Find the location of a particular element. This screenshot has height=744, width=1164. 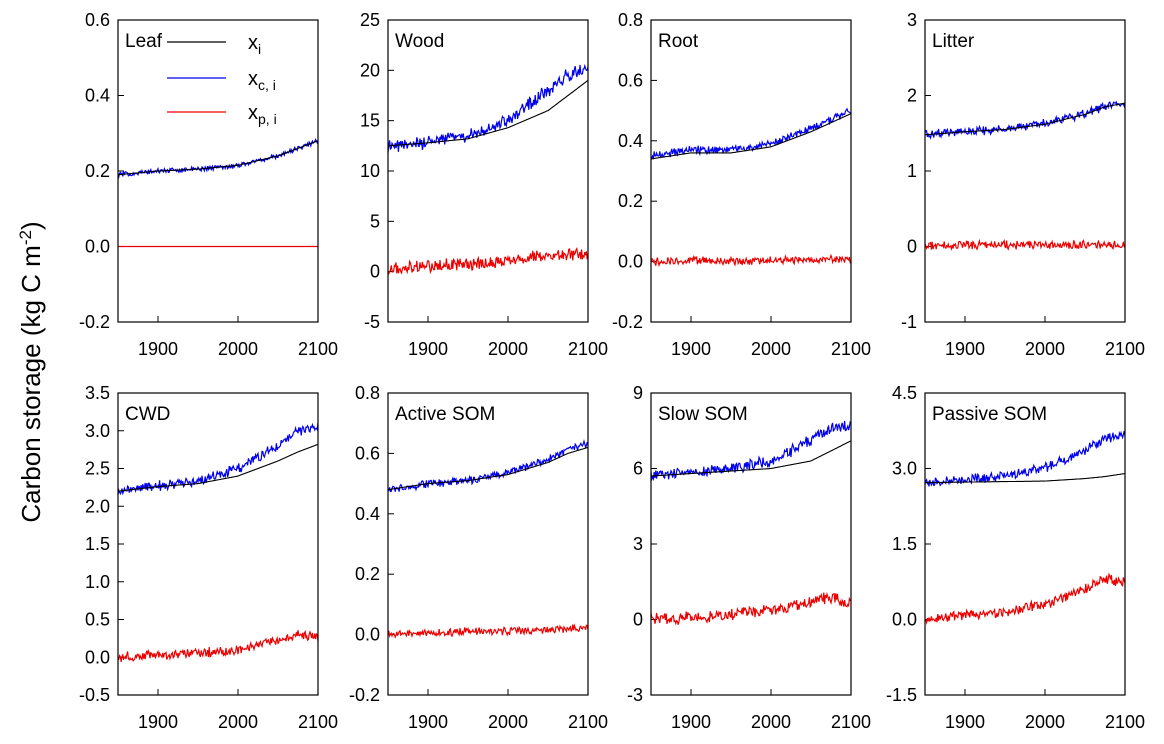

legend-entry: xp, i is located at coordinates (262, 114).